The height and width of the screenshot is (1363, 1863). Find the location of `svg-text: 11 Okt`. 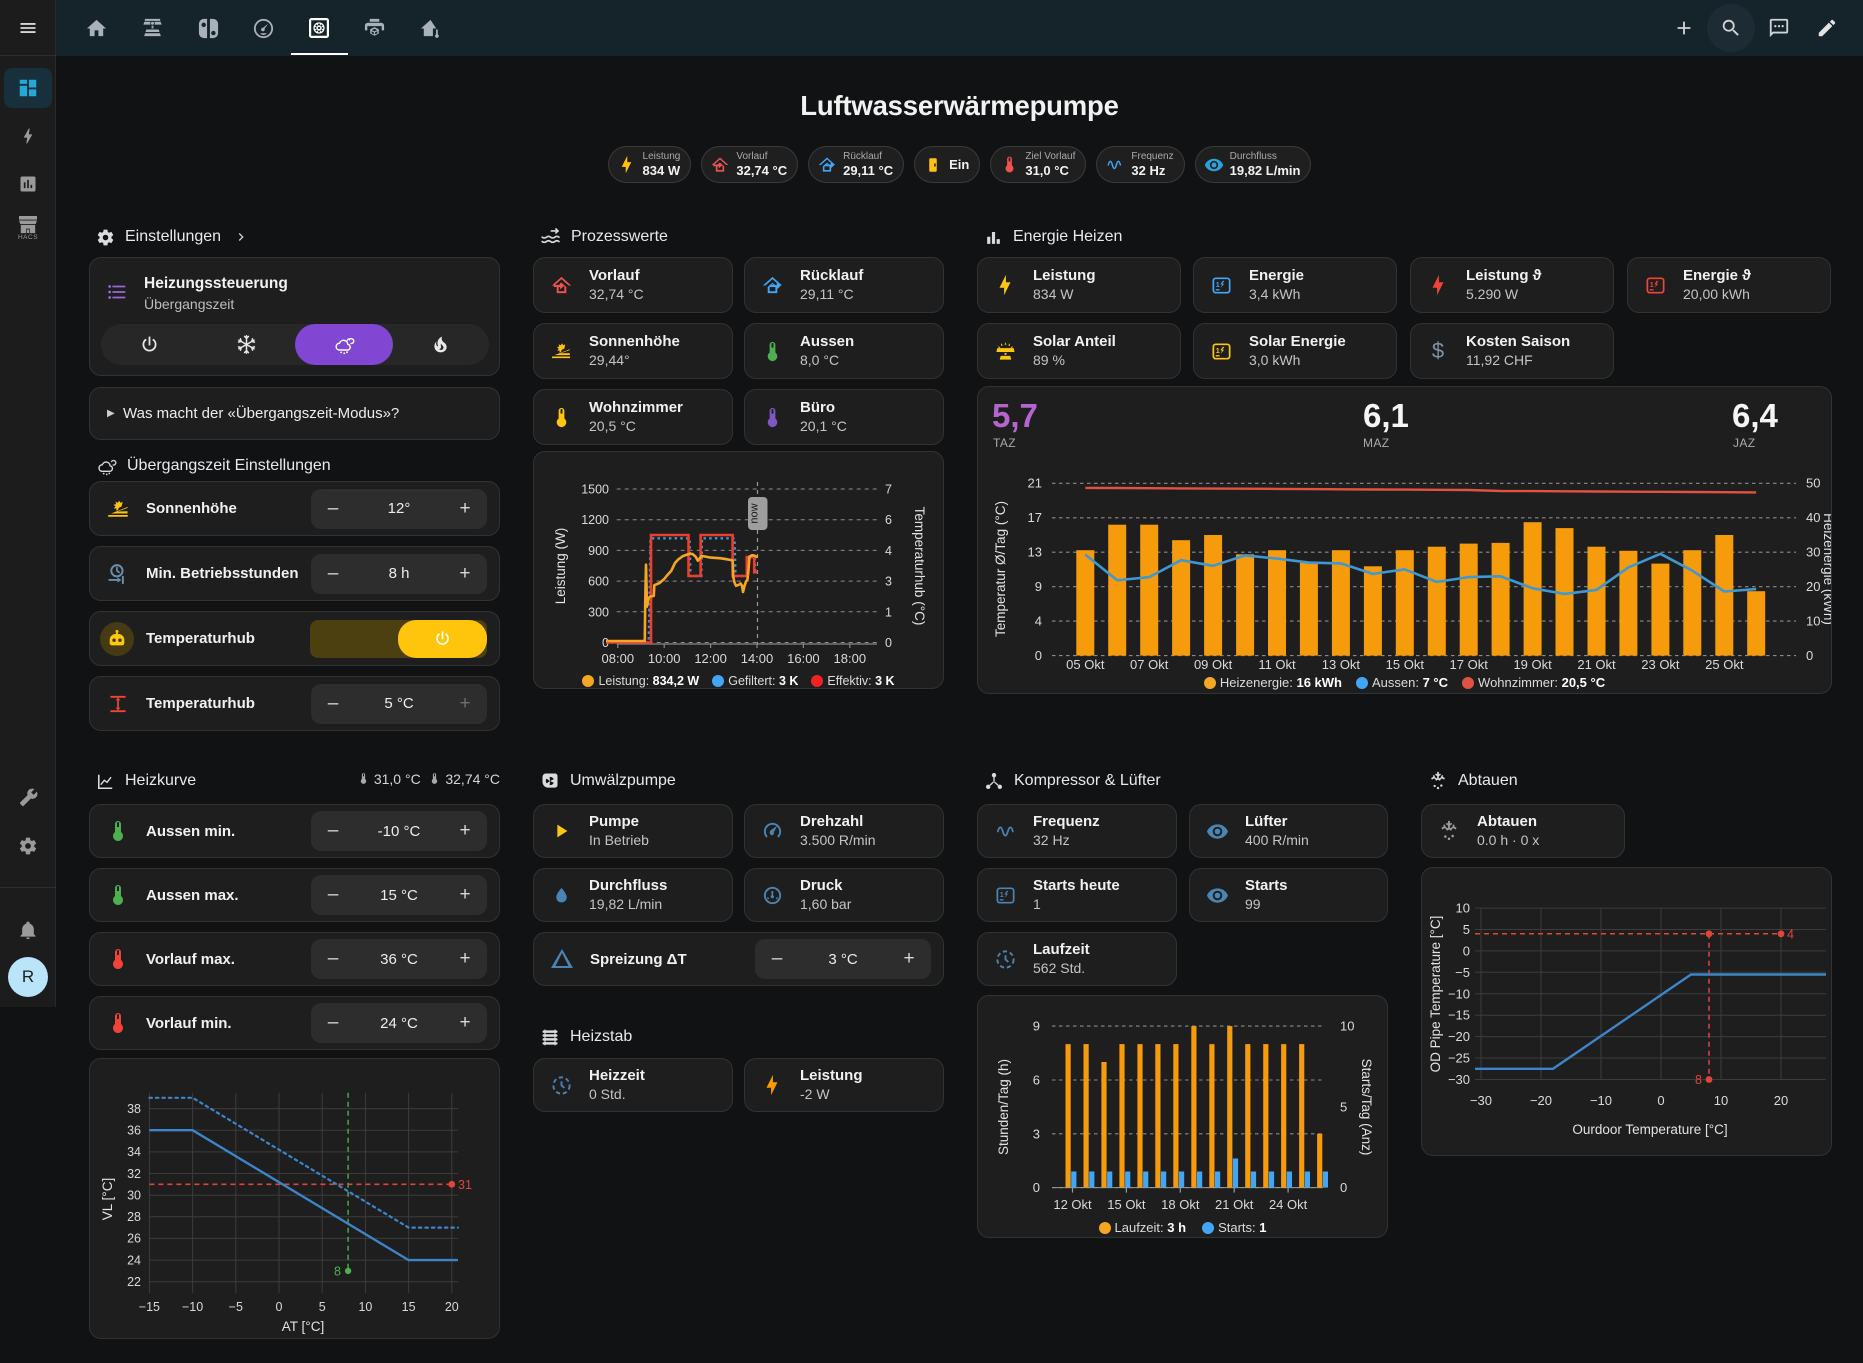

svg-text: 11 Okt is located at coordinates (1277, 664).